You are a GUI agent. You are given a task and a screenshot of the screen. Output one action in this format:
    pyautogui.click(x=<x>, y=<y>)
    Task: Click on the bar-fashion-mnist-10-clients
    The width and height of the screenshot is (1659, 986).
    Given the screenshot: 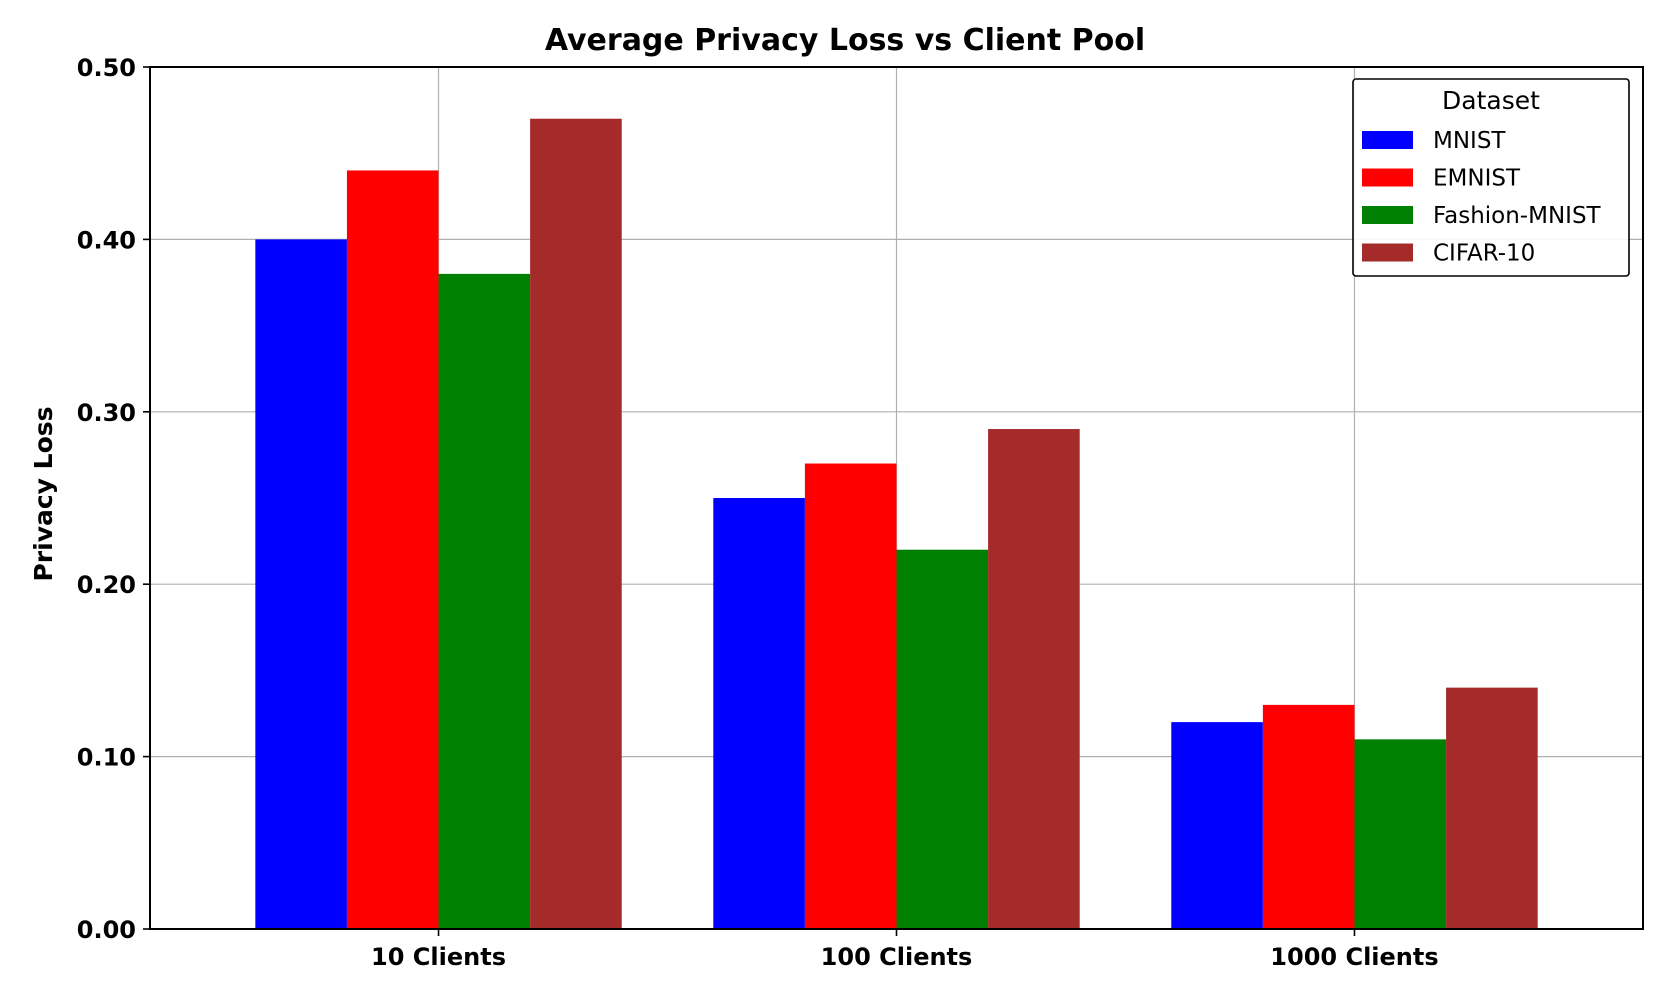 What is the action you would take?
    pyautogui.click(x=484, y=601)
    